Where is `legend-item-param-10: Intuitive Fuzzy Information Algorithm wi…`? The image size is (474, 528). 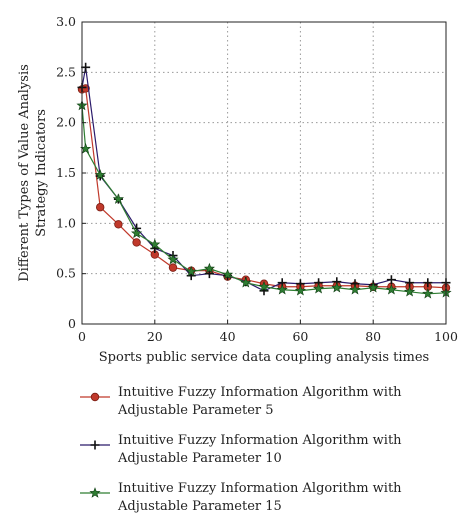
legend-item-param-10: Intuitive Fuzzy Information Algorithm wi… is located at coordinates (275, 453).